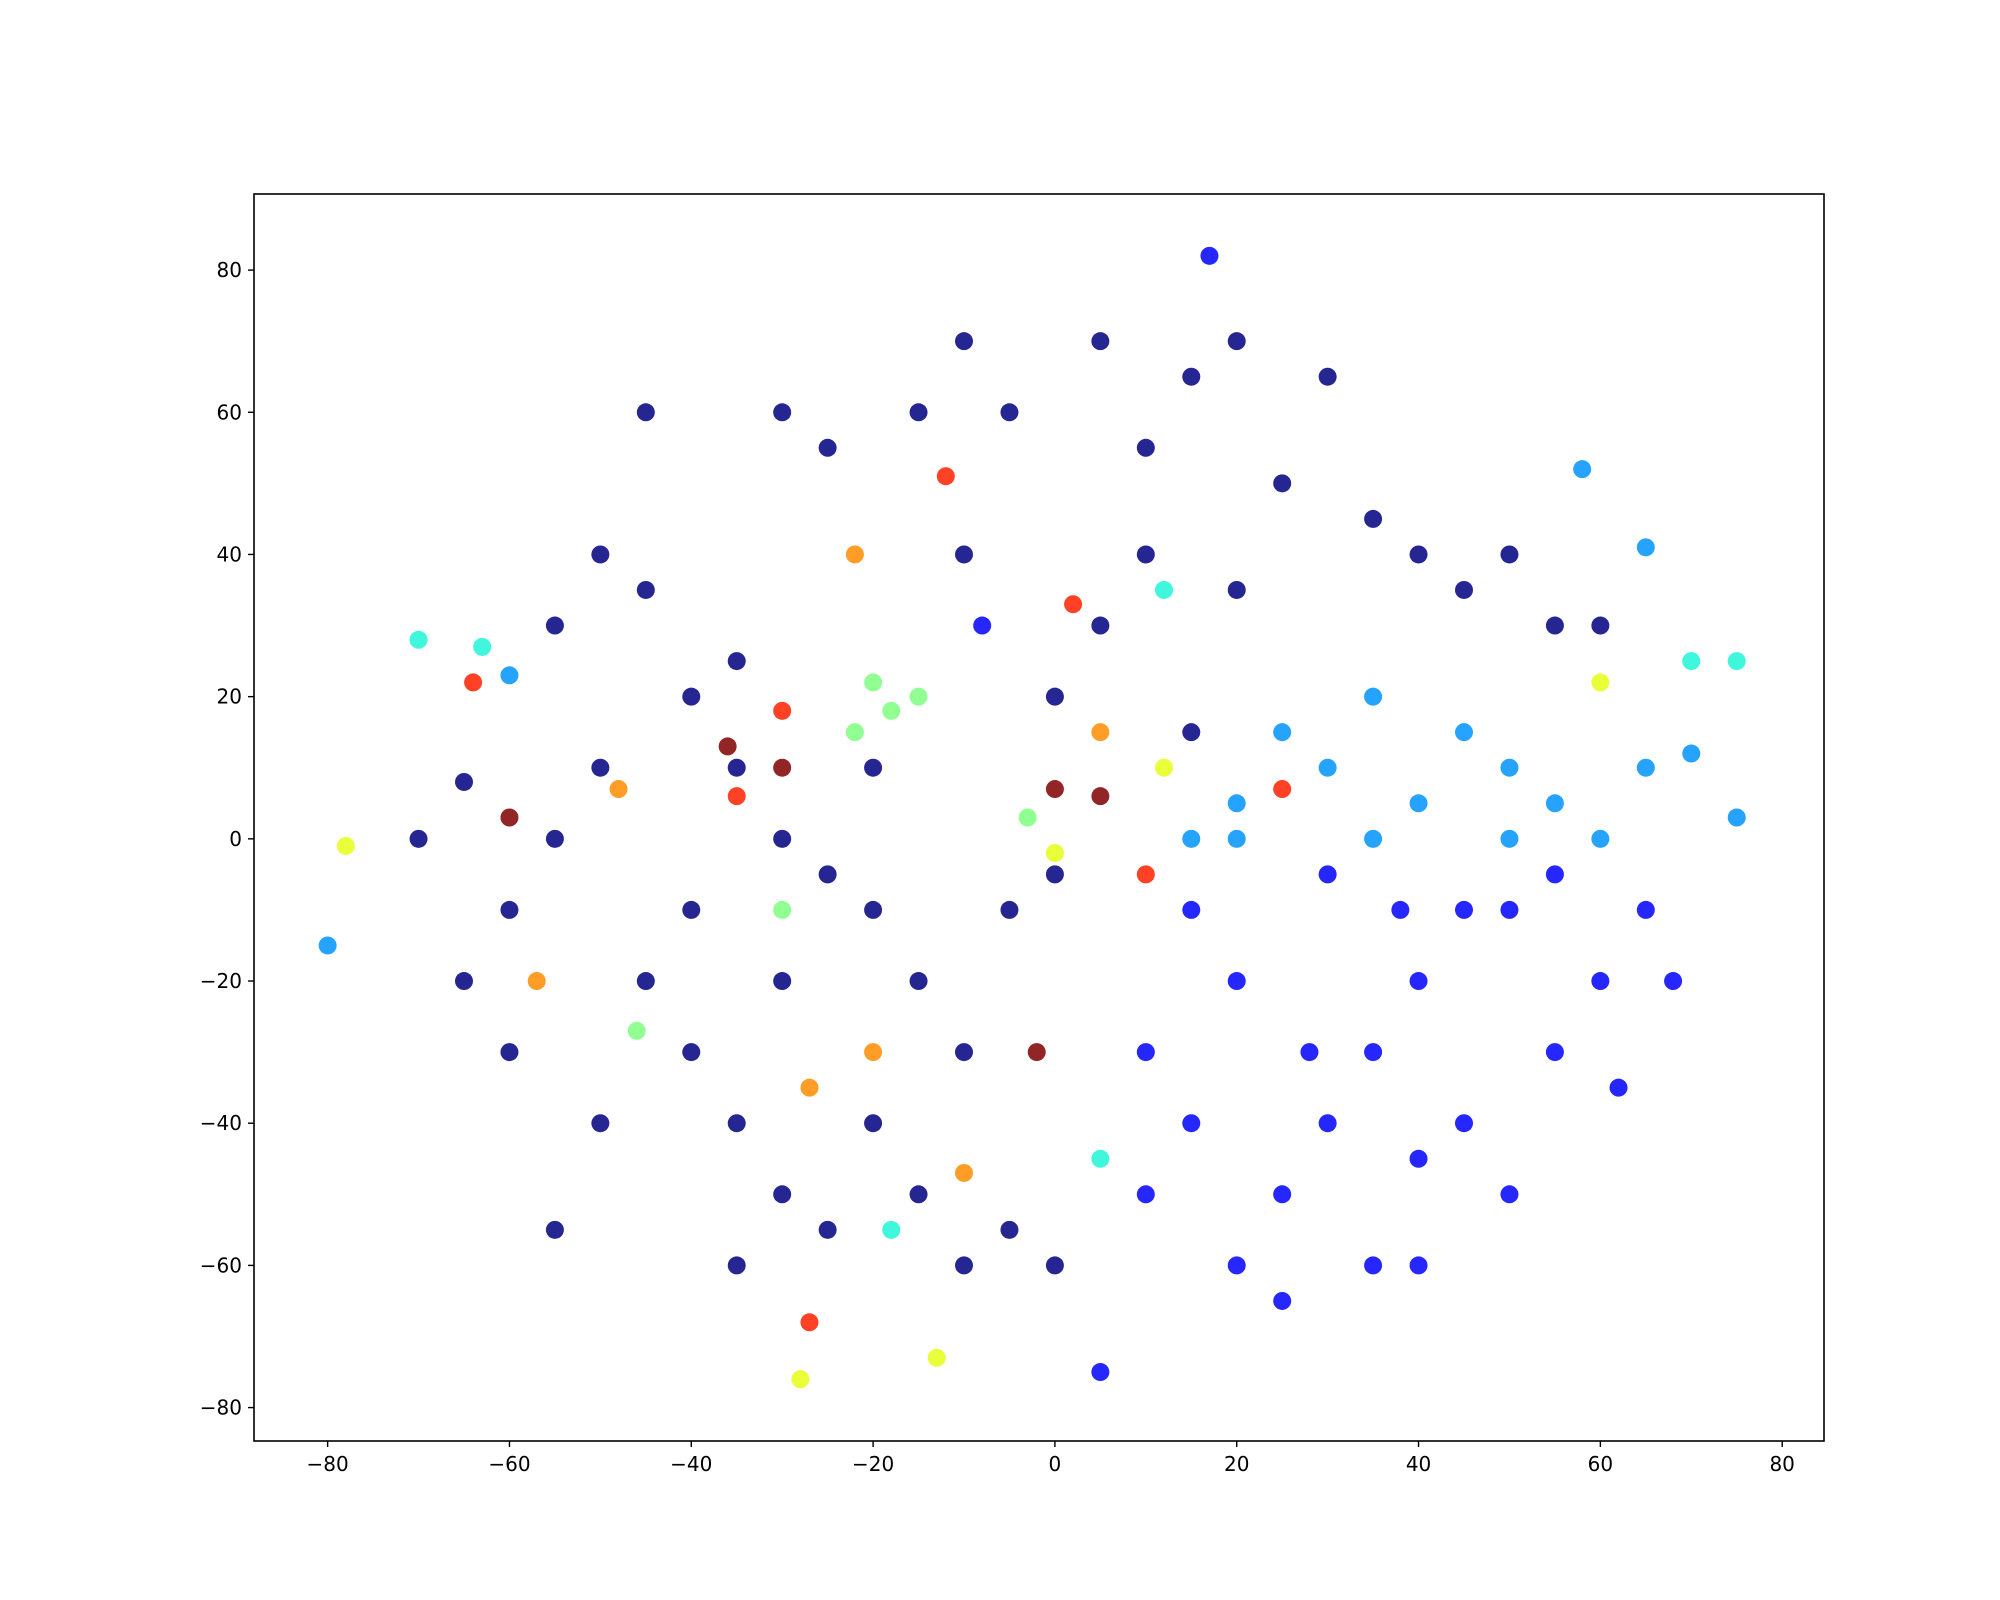 The width and height of the screenshot is (2000, 1600). I want to click on y-tick-label: 40, so click(229, 554).